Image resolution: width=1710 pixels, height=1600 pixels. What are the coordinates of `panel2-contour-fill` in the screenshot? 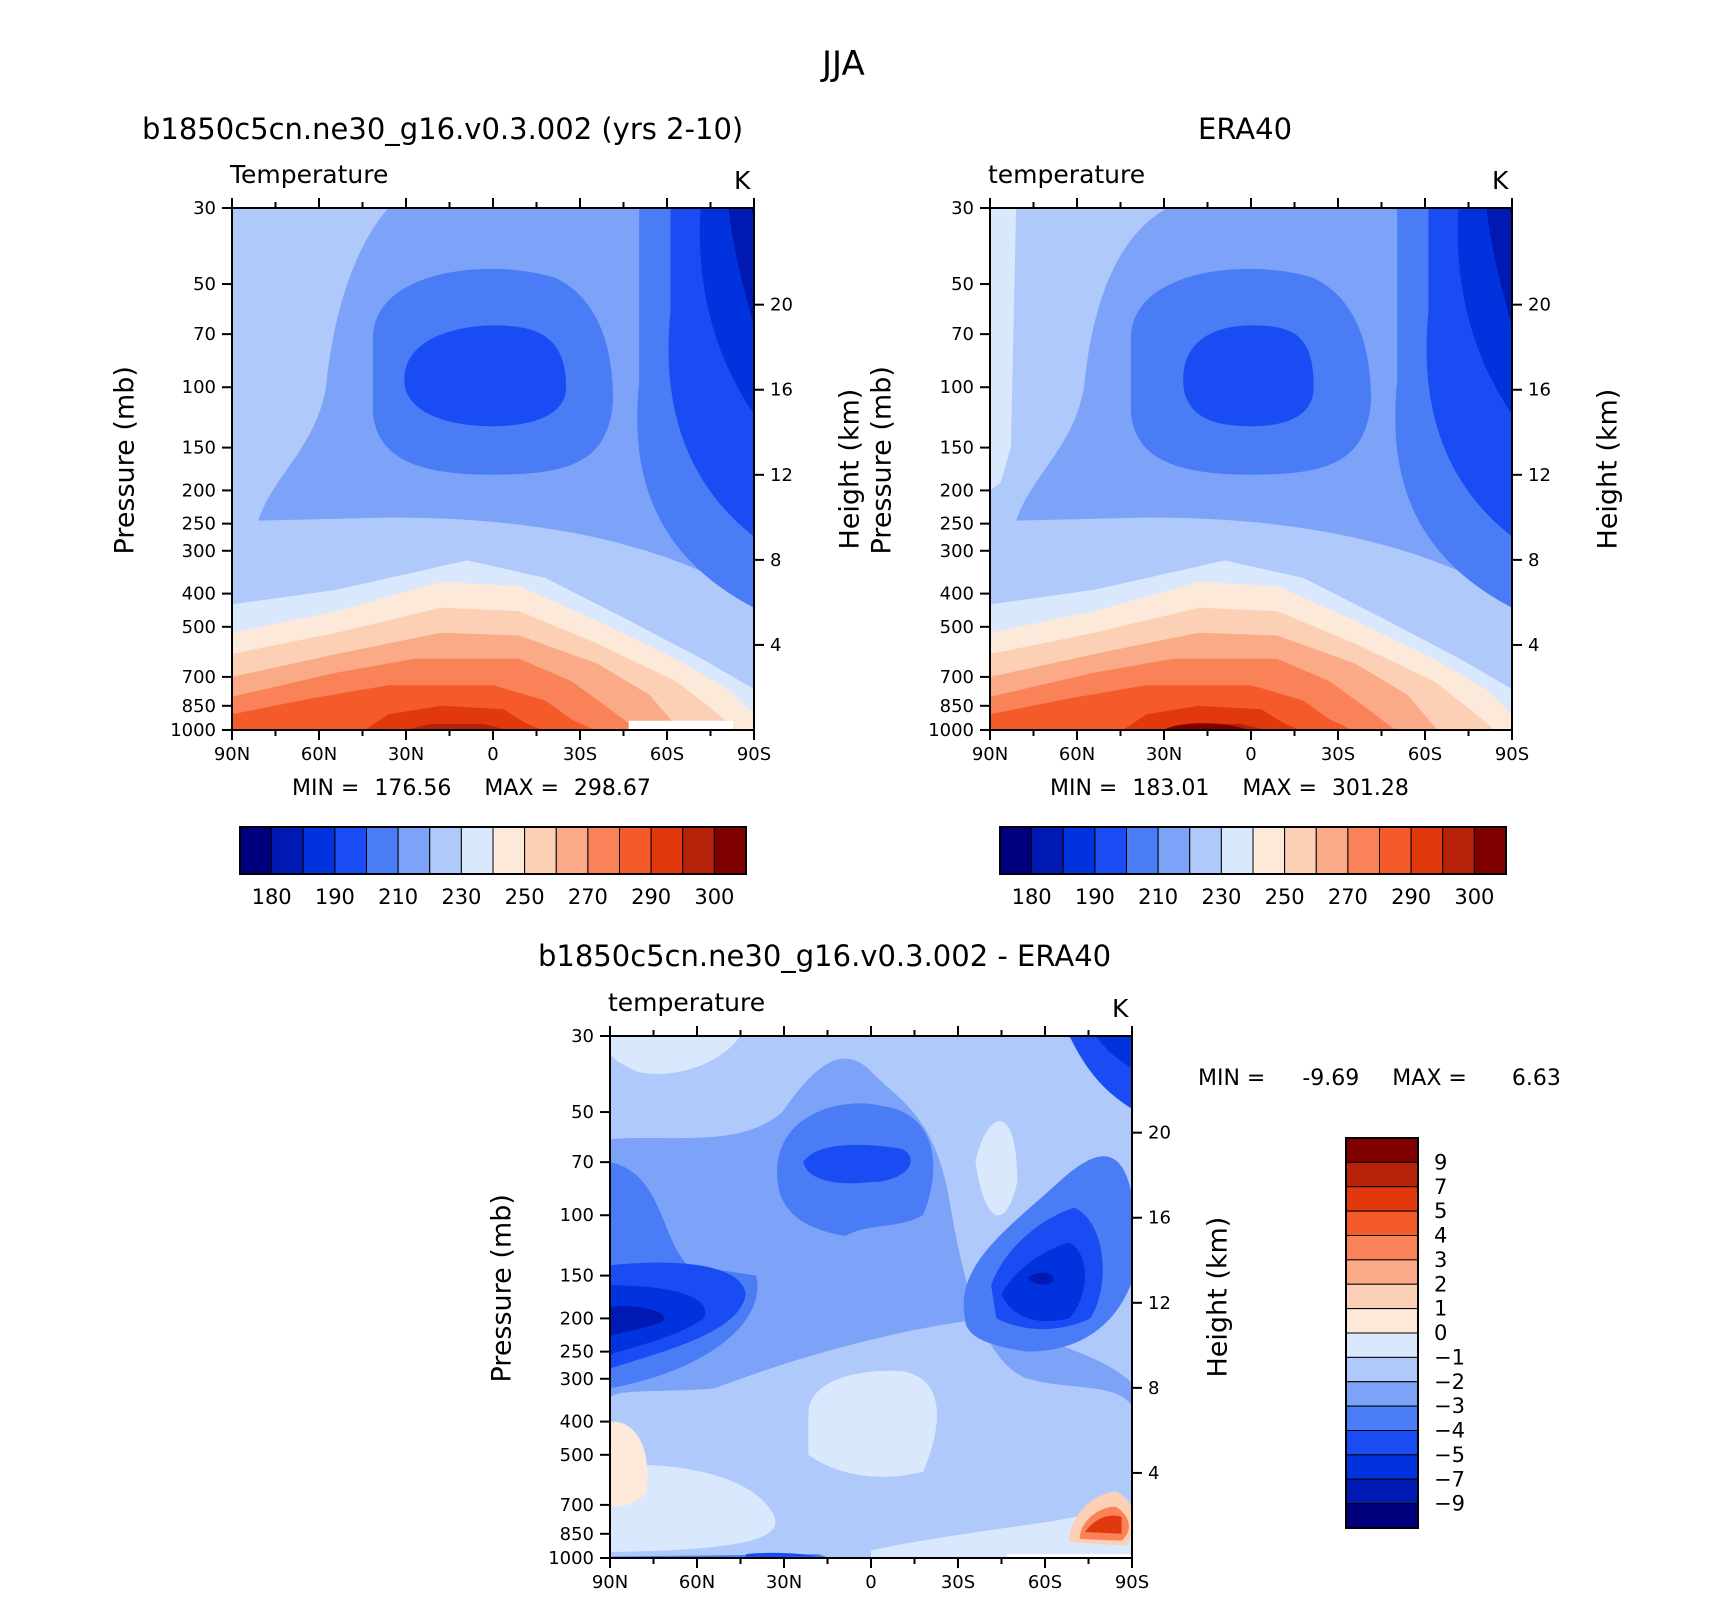 It's located at (1251, 469).